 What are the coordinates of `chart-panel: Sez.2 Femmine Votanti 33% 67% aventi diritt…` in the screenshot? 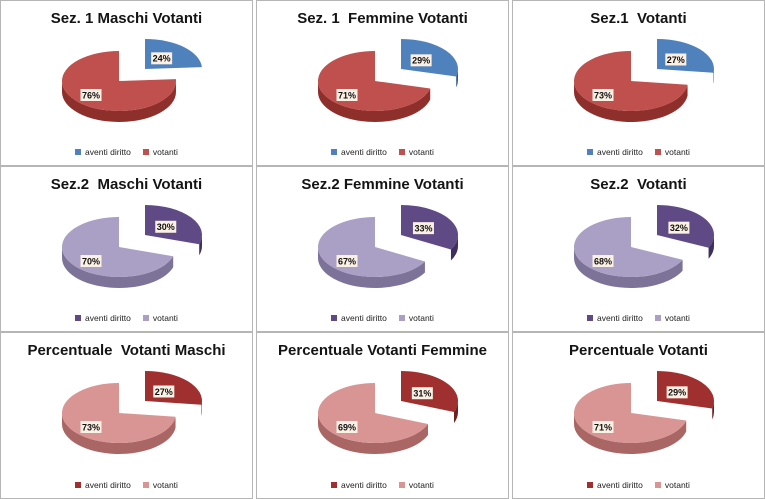 It's located at (382, 249).